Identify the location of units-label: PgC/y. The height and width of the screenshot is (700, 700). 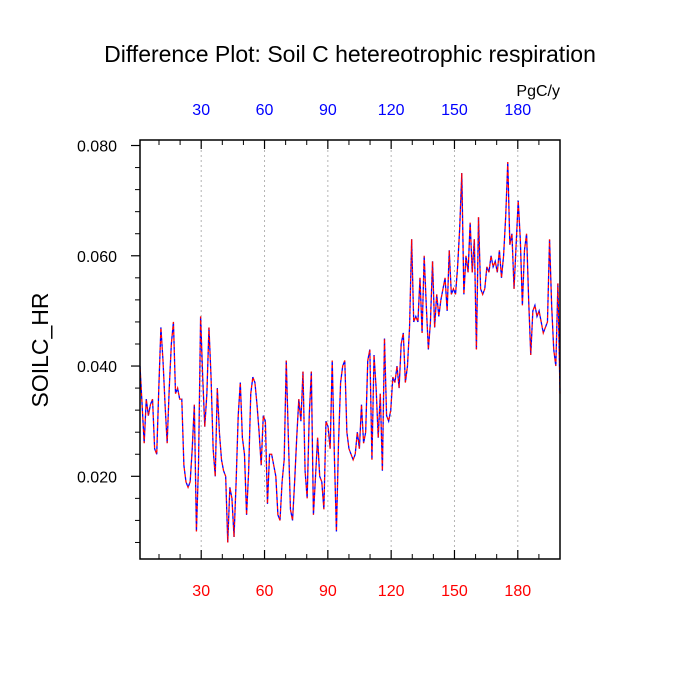
(538, 91).